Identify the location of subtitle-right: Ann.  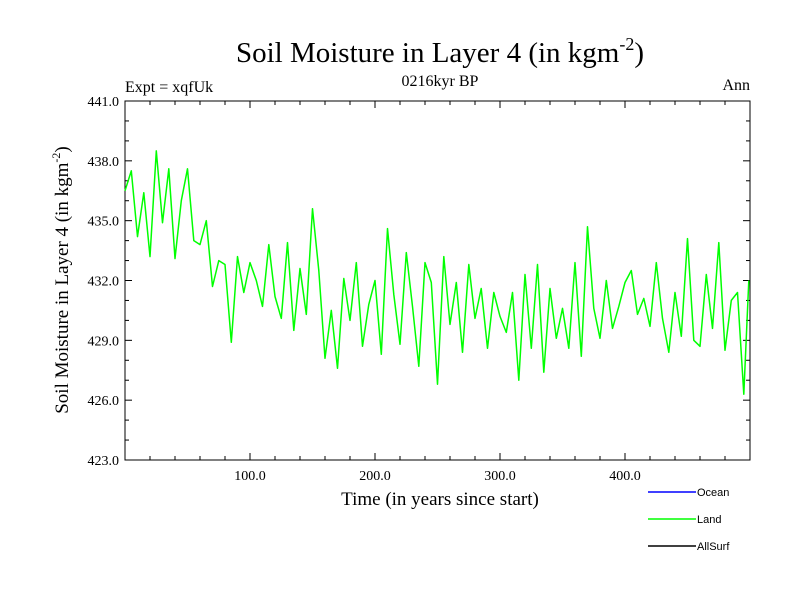
(736, 85).